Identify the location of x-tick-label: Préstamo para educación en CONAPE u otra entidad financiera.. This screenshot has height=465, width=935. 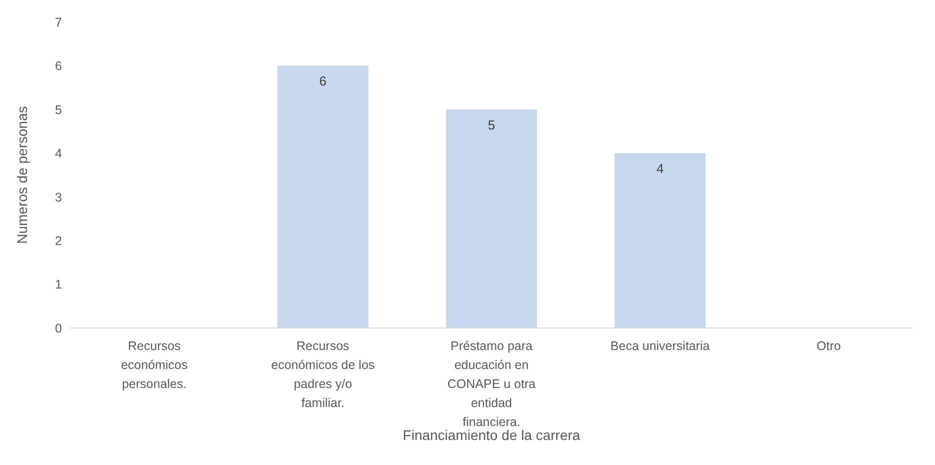
(491, 384).